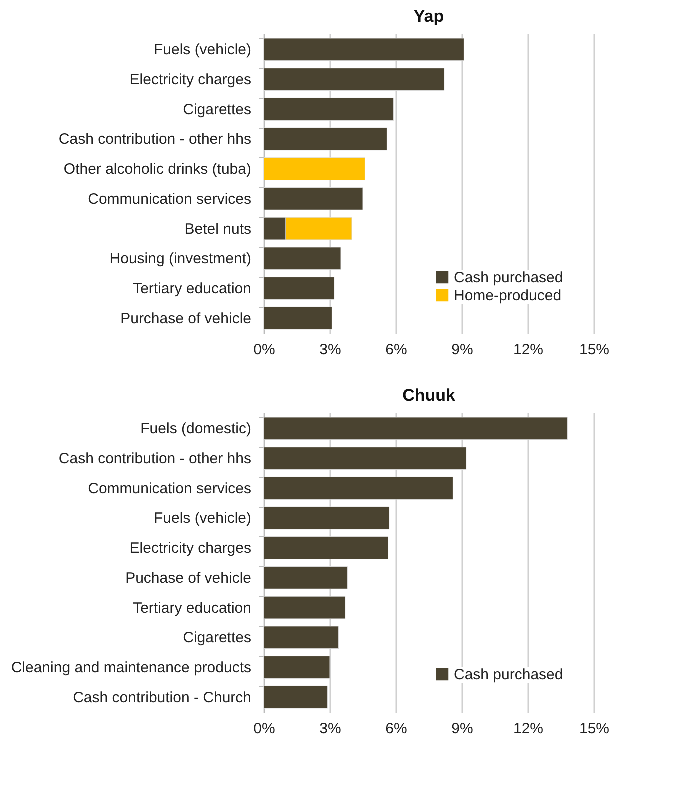 The width and height of the screenshot is (678, 794). I want to click on y-tick-label: Other alcoholic drinks (tuba), so click(158, 169).